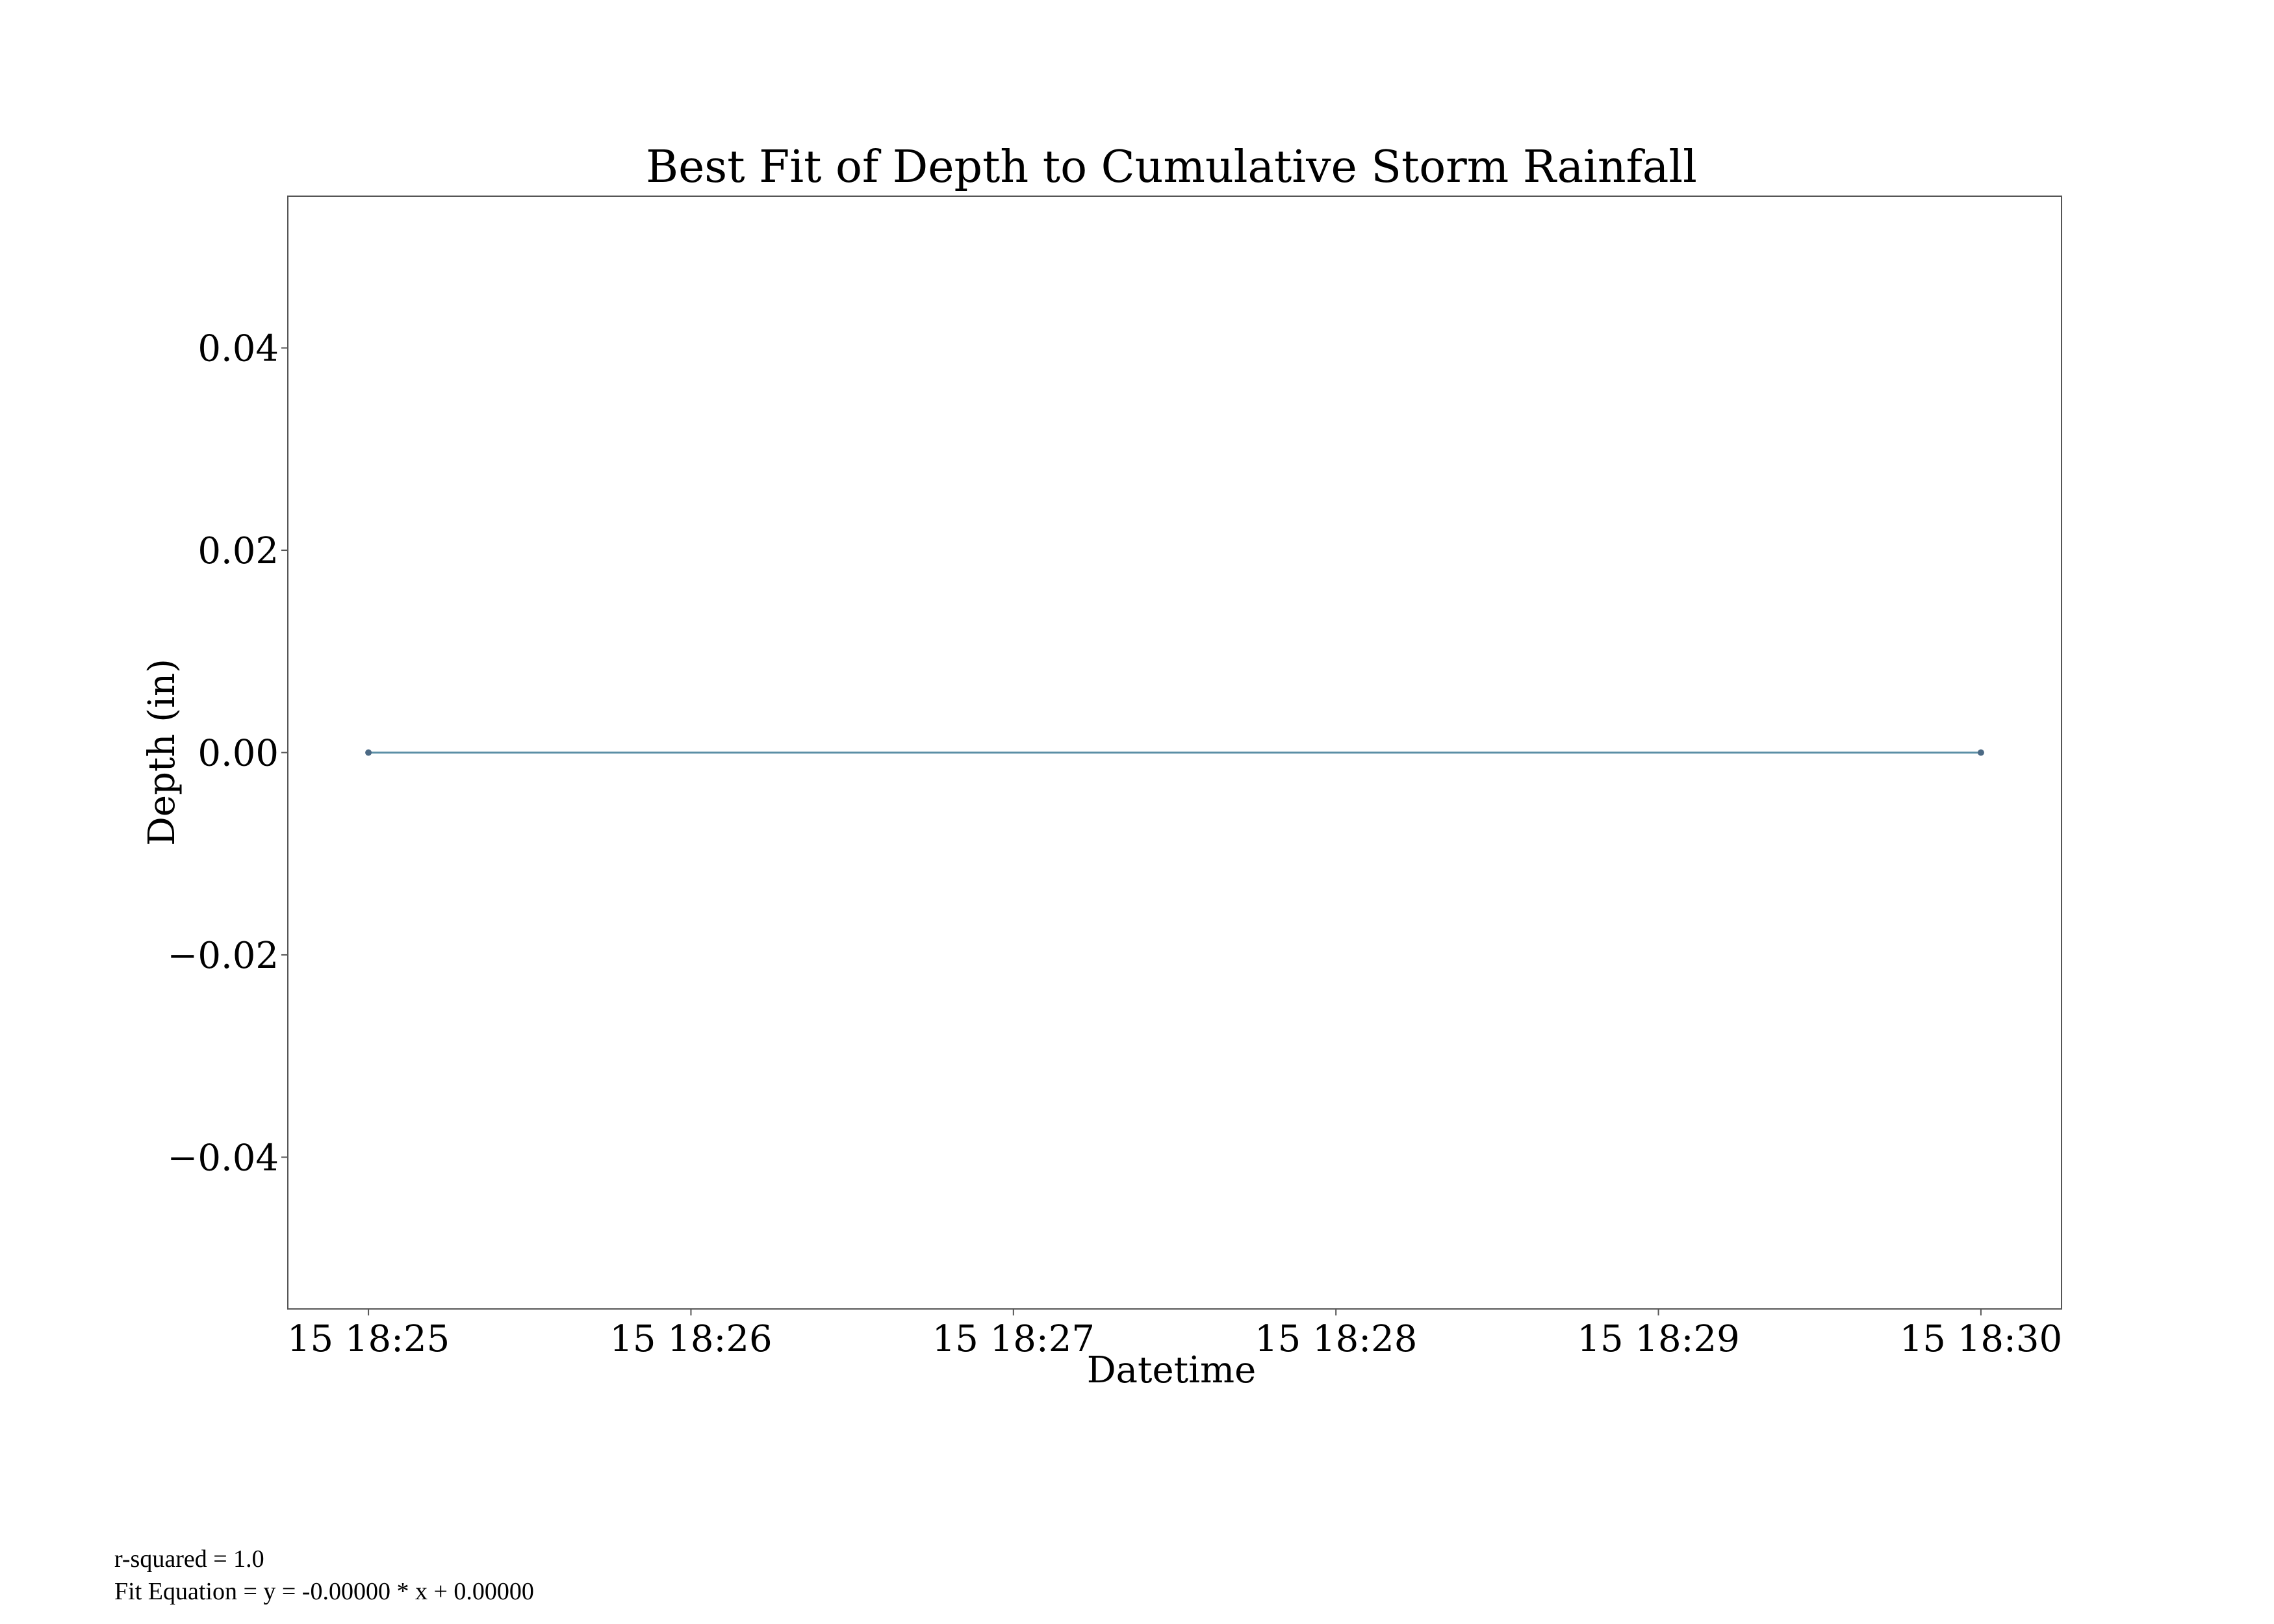 The height and width of the screenshot is (1624, 2274). I want to click on x-tick-label: 15 18:28, so click(1336, 1339).